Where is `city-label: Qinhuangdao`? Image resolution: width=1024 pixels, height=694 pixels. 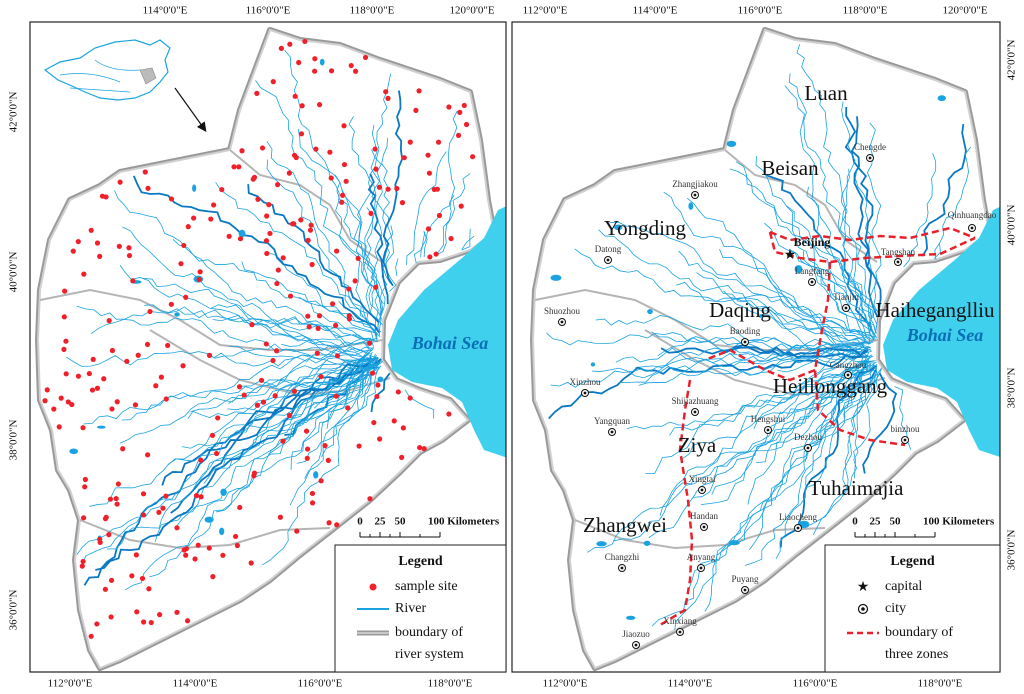
city-label: Qinhuangdao is located at coordinates (972, 215).